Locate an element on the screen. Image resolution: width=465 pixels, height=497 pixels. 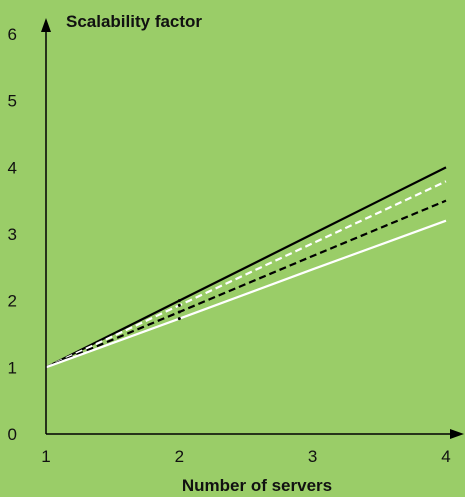
y-tick-label-4: 4 is located at coordinates (12, 167).